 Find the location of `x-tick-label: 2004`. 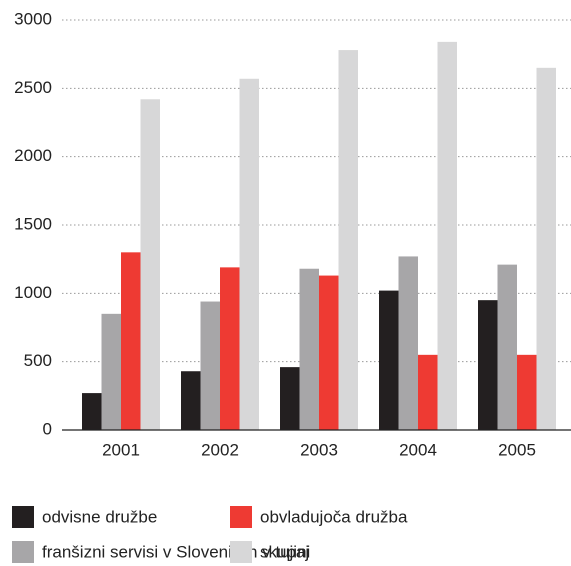

x-tick-label: 2004 is located at coordinates (418, 449).